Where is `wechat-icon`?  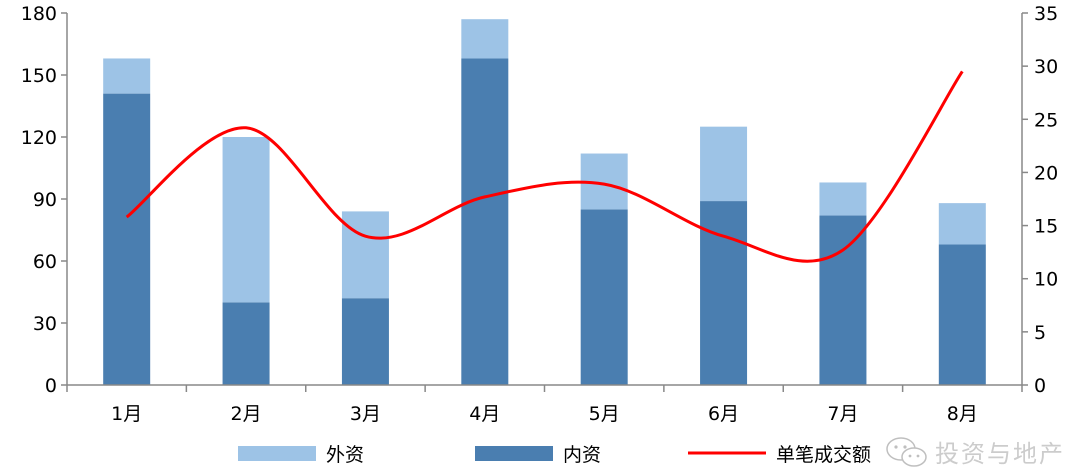 wechat-icon is located at coordinates (906, 451).